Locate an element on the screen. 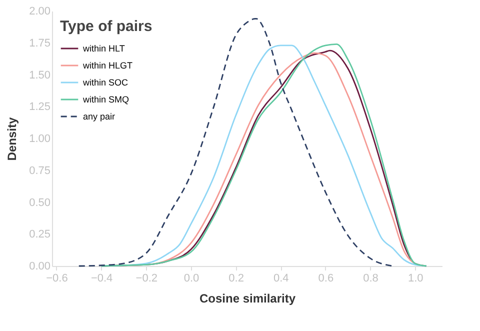  legend-label: within HLT is located at coordinates (104, 49).